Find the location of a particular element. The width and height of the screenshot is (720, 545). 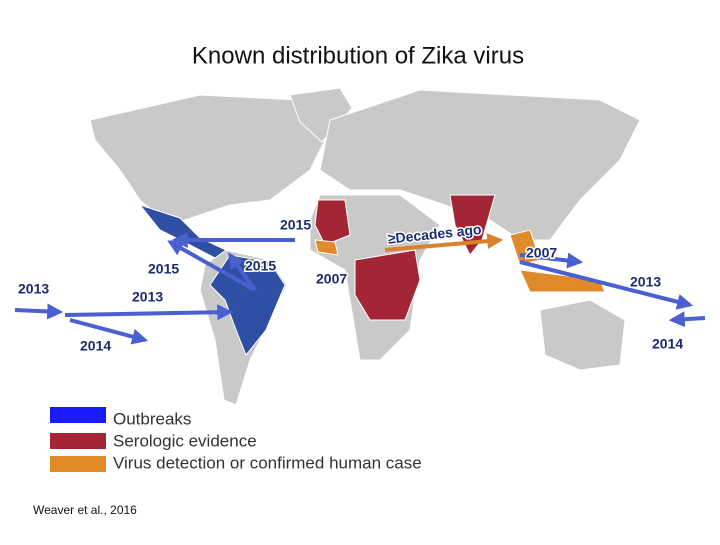

australia is located at coordinates (582, 335).